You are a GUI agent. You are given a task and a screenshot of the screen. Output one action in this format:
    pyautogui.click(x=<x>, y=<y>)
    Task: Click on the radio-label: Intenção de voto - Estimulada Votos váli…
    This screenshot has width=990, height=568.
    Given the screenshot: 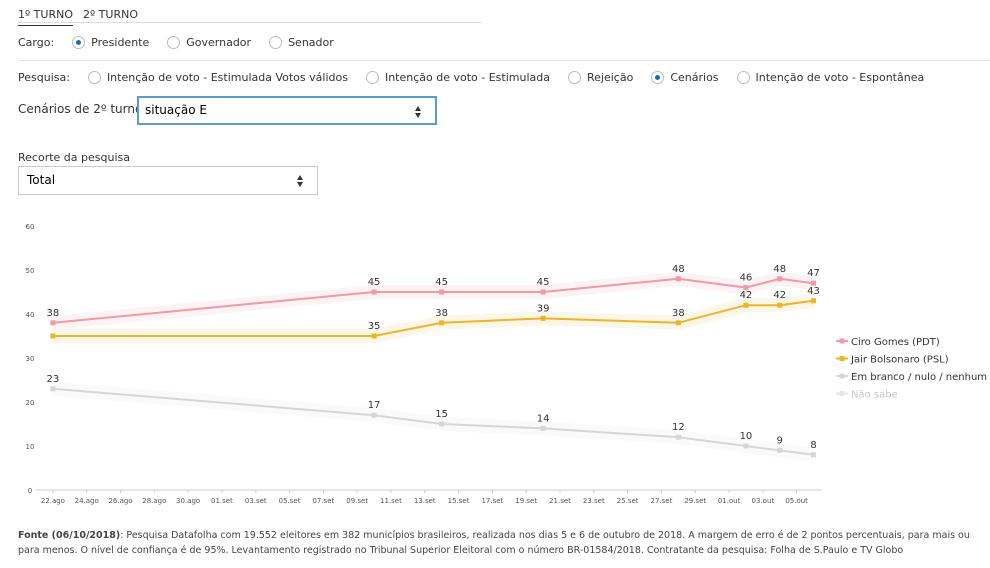 What is the action you would take?
    pyautogui.click(x=227, y=77)
    